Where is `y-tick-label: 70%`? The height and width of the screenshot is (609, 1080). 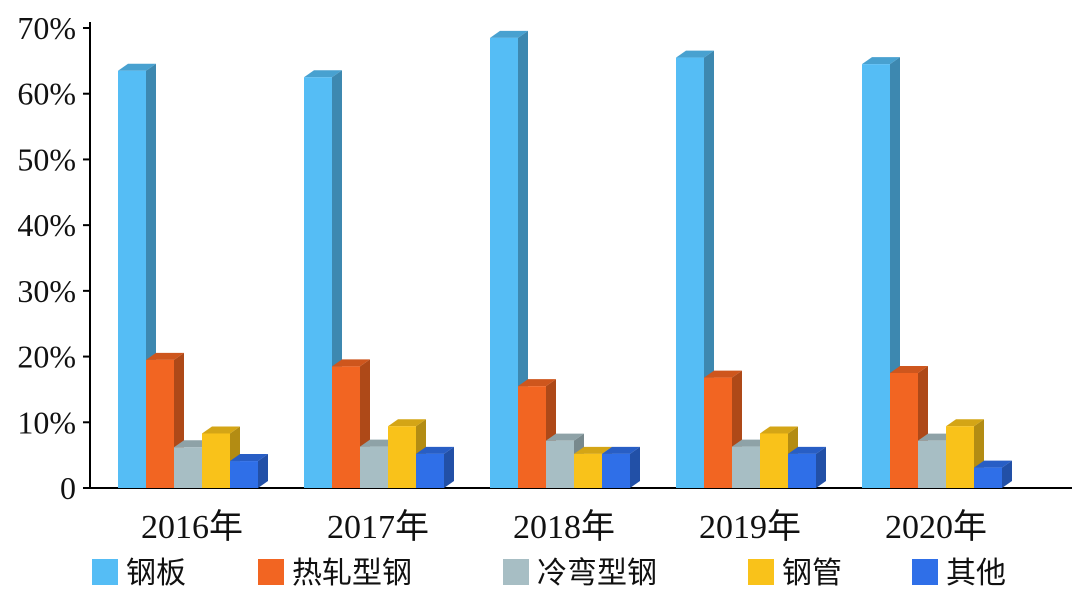 y-tick-label: 70% is located at coordinates (46, 28).